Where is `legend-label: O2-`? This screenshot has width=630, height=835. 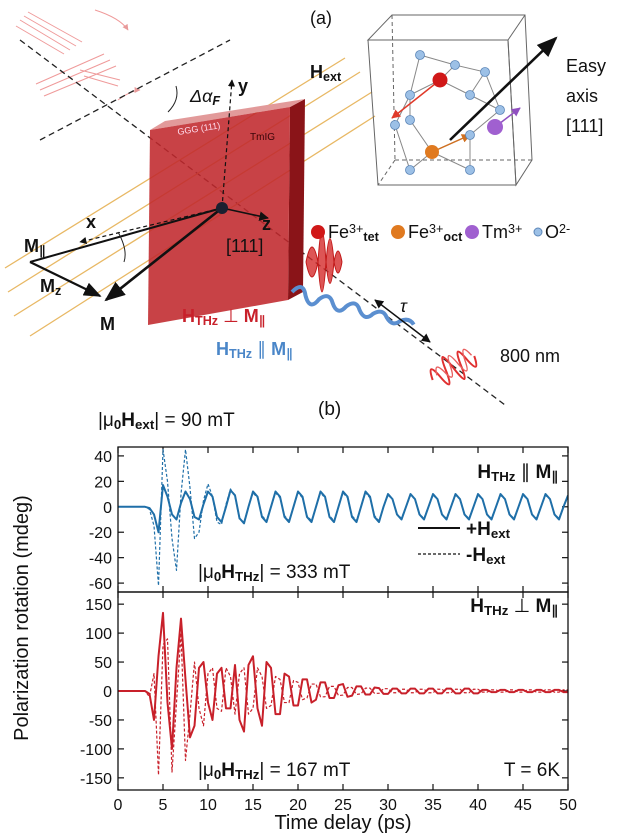 legend-label: O2- is located at coordinates (557, 232).